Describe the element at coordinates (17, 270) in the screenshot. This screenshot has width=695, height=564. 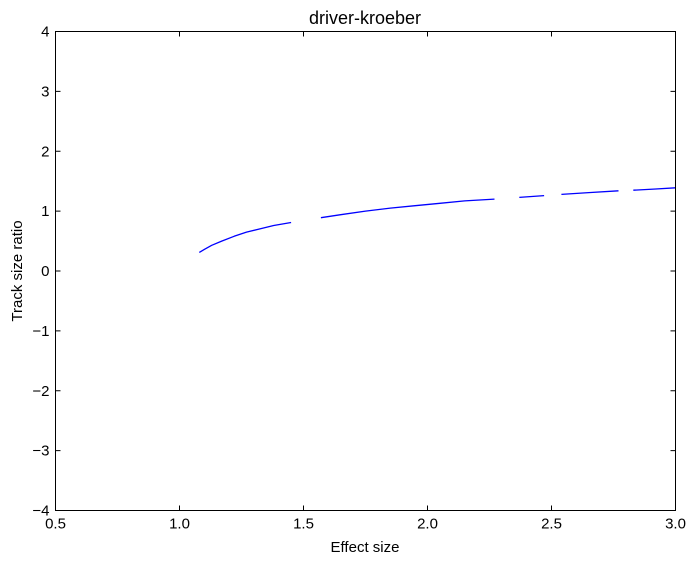
I see `y-axis-label: Track size ratio` at that location.